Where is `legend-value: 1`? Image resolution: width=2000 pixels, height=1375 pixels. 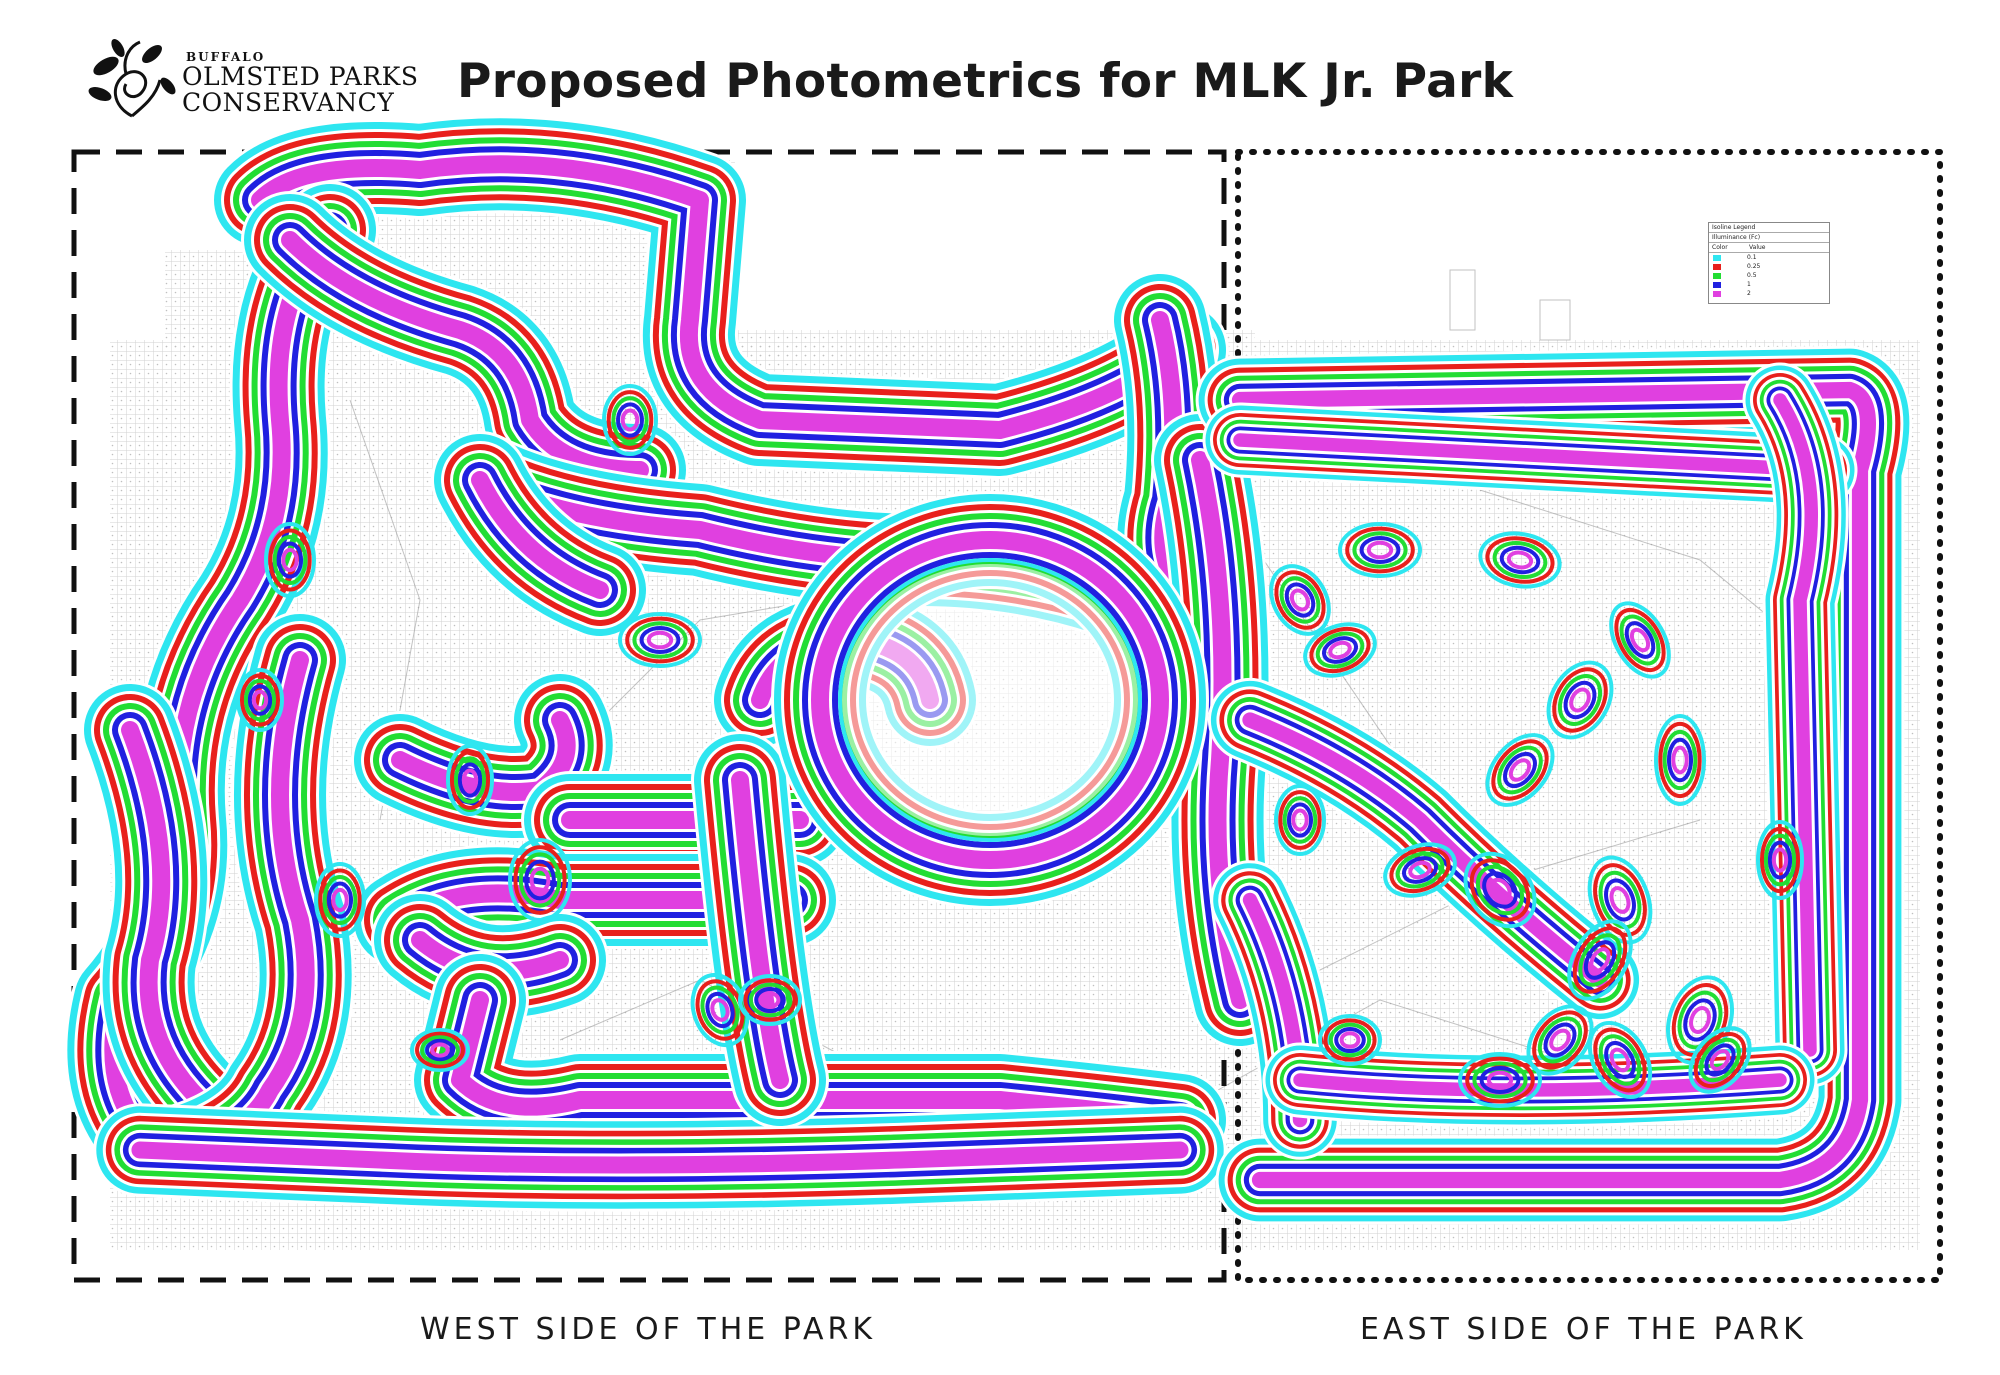
legend-value: 1 is located at coordinates (1749, 284).